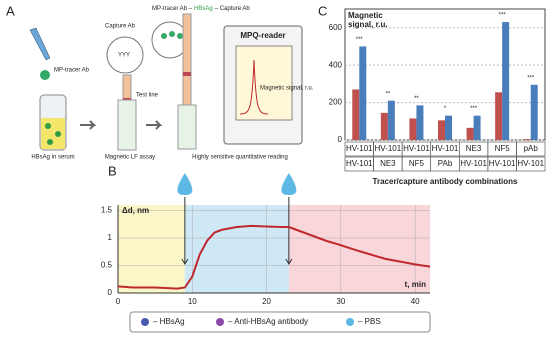  Describe the element at coordinates (187, 74) in the screenshot. I see `test-line` at that location.